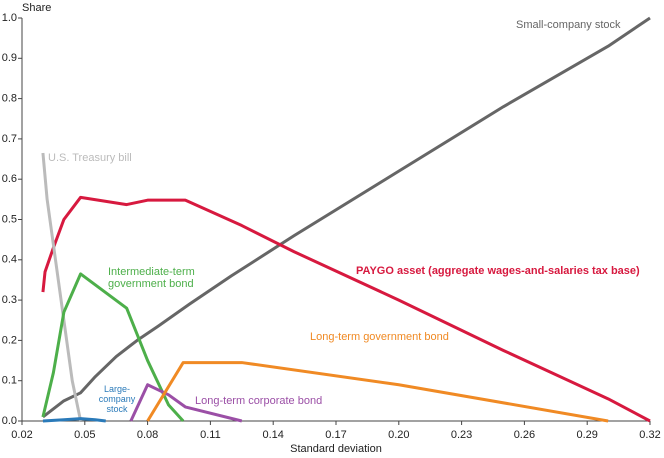 Image resolution: width=664 pixels, height=458 pixels. Describe the element at coordinates (524, 435) in the screenshot. I see `x-tick-label: 0.26` at that location.